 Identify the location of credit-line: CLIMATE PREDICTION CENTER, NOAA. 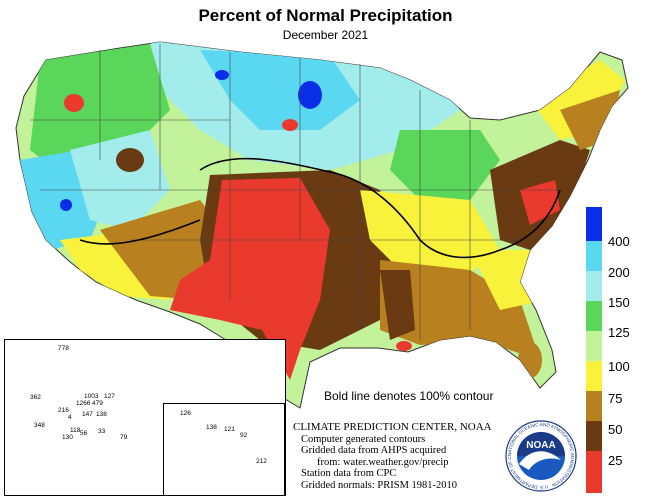
(392, 427).